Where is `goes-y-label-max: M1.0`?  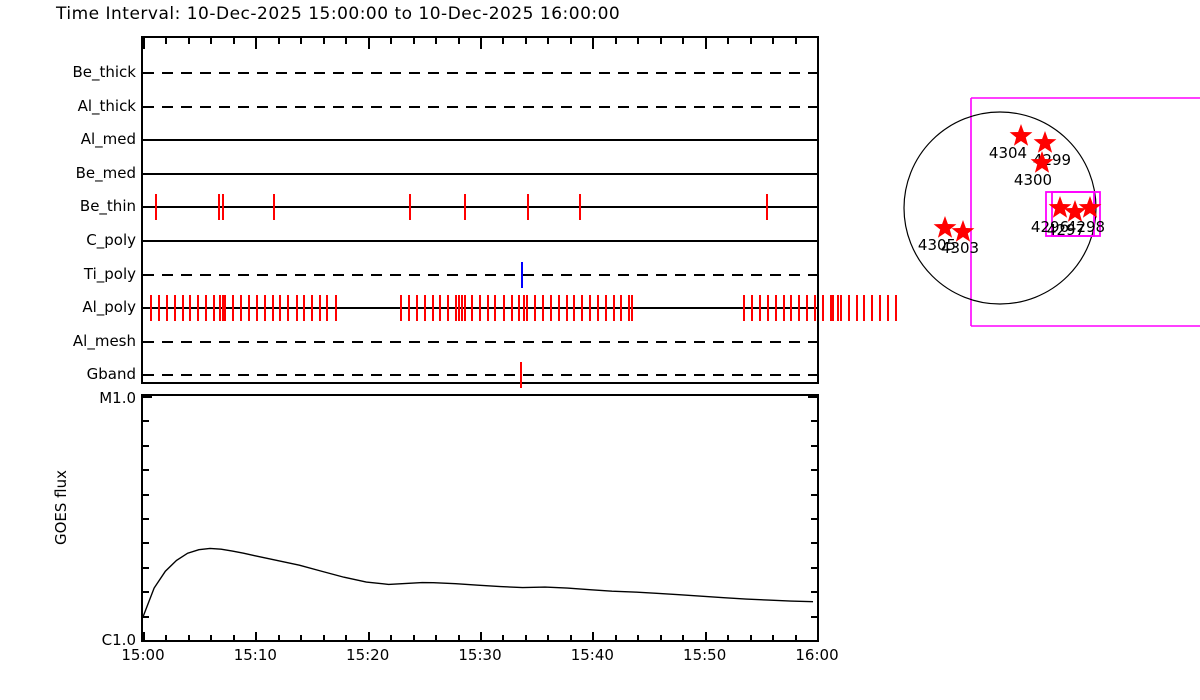 goes-y-label-max: M1.0 is located at coordinates (117, 398).